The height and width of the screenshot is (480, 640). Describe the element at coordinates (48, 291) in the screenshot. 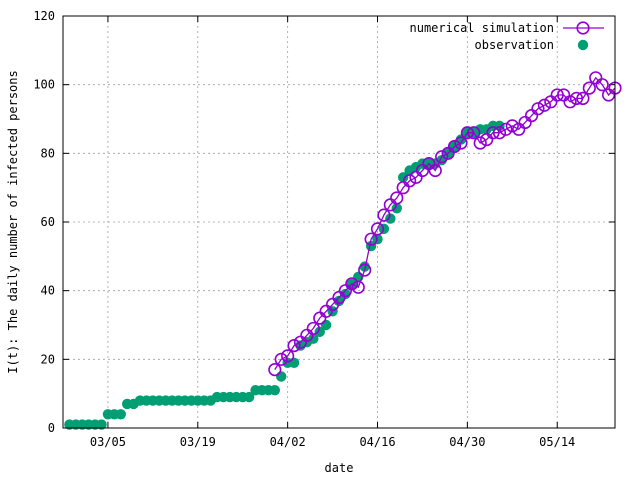

I see `y-tick-label: 40` at that location.